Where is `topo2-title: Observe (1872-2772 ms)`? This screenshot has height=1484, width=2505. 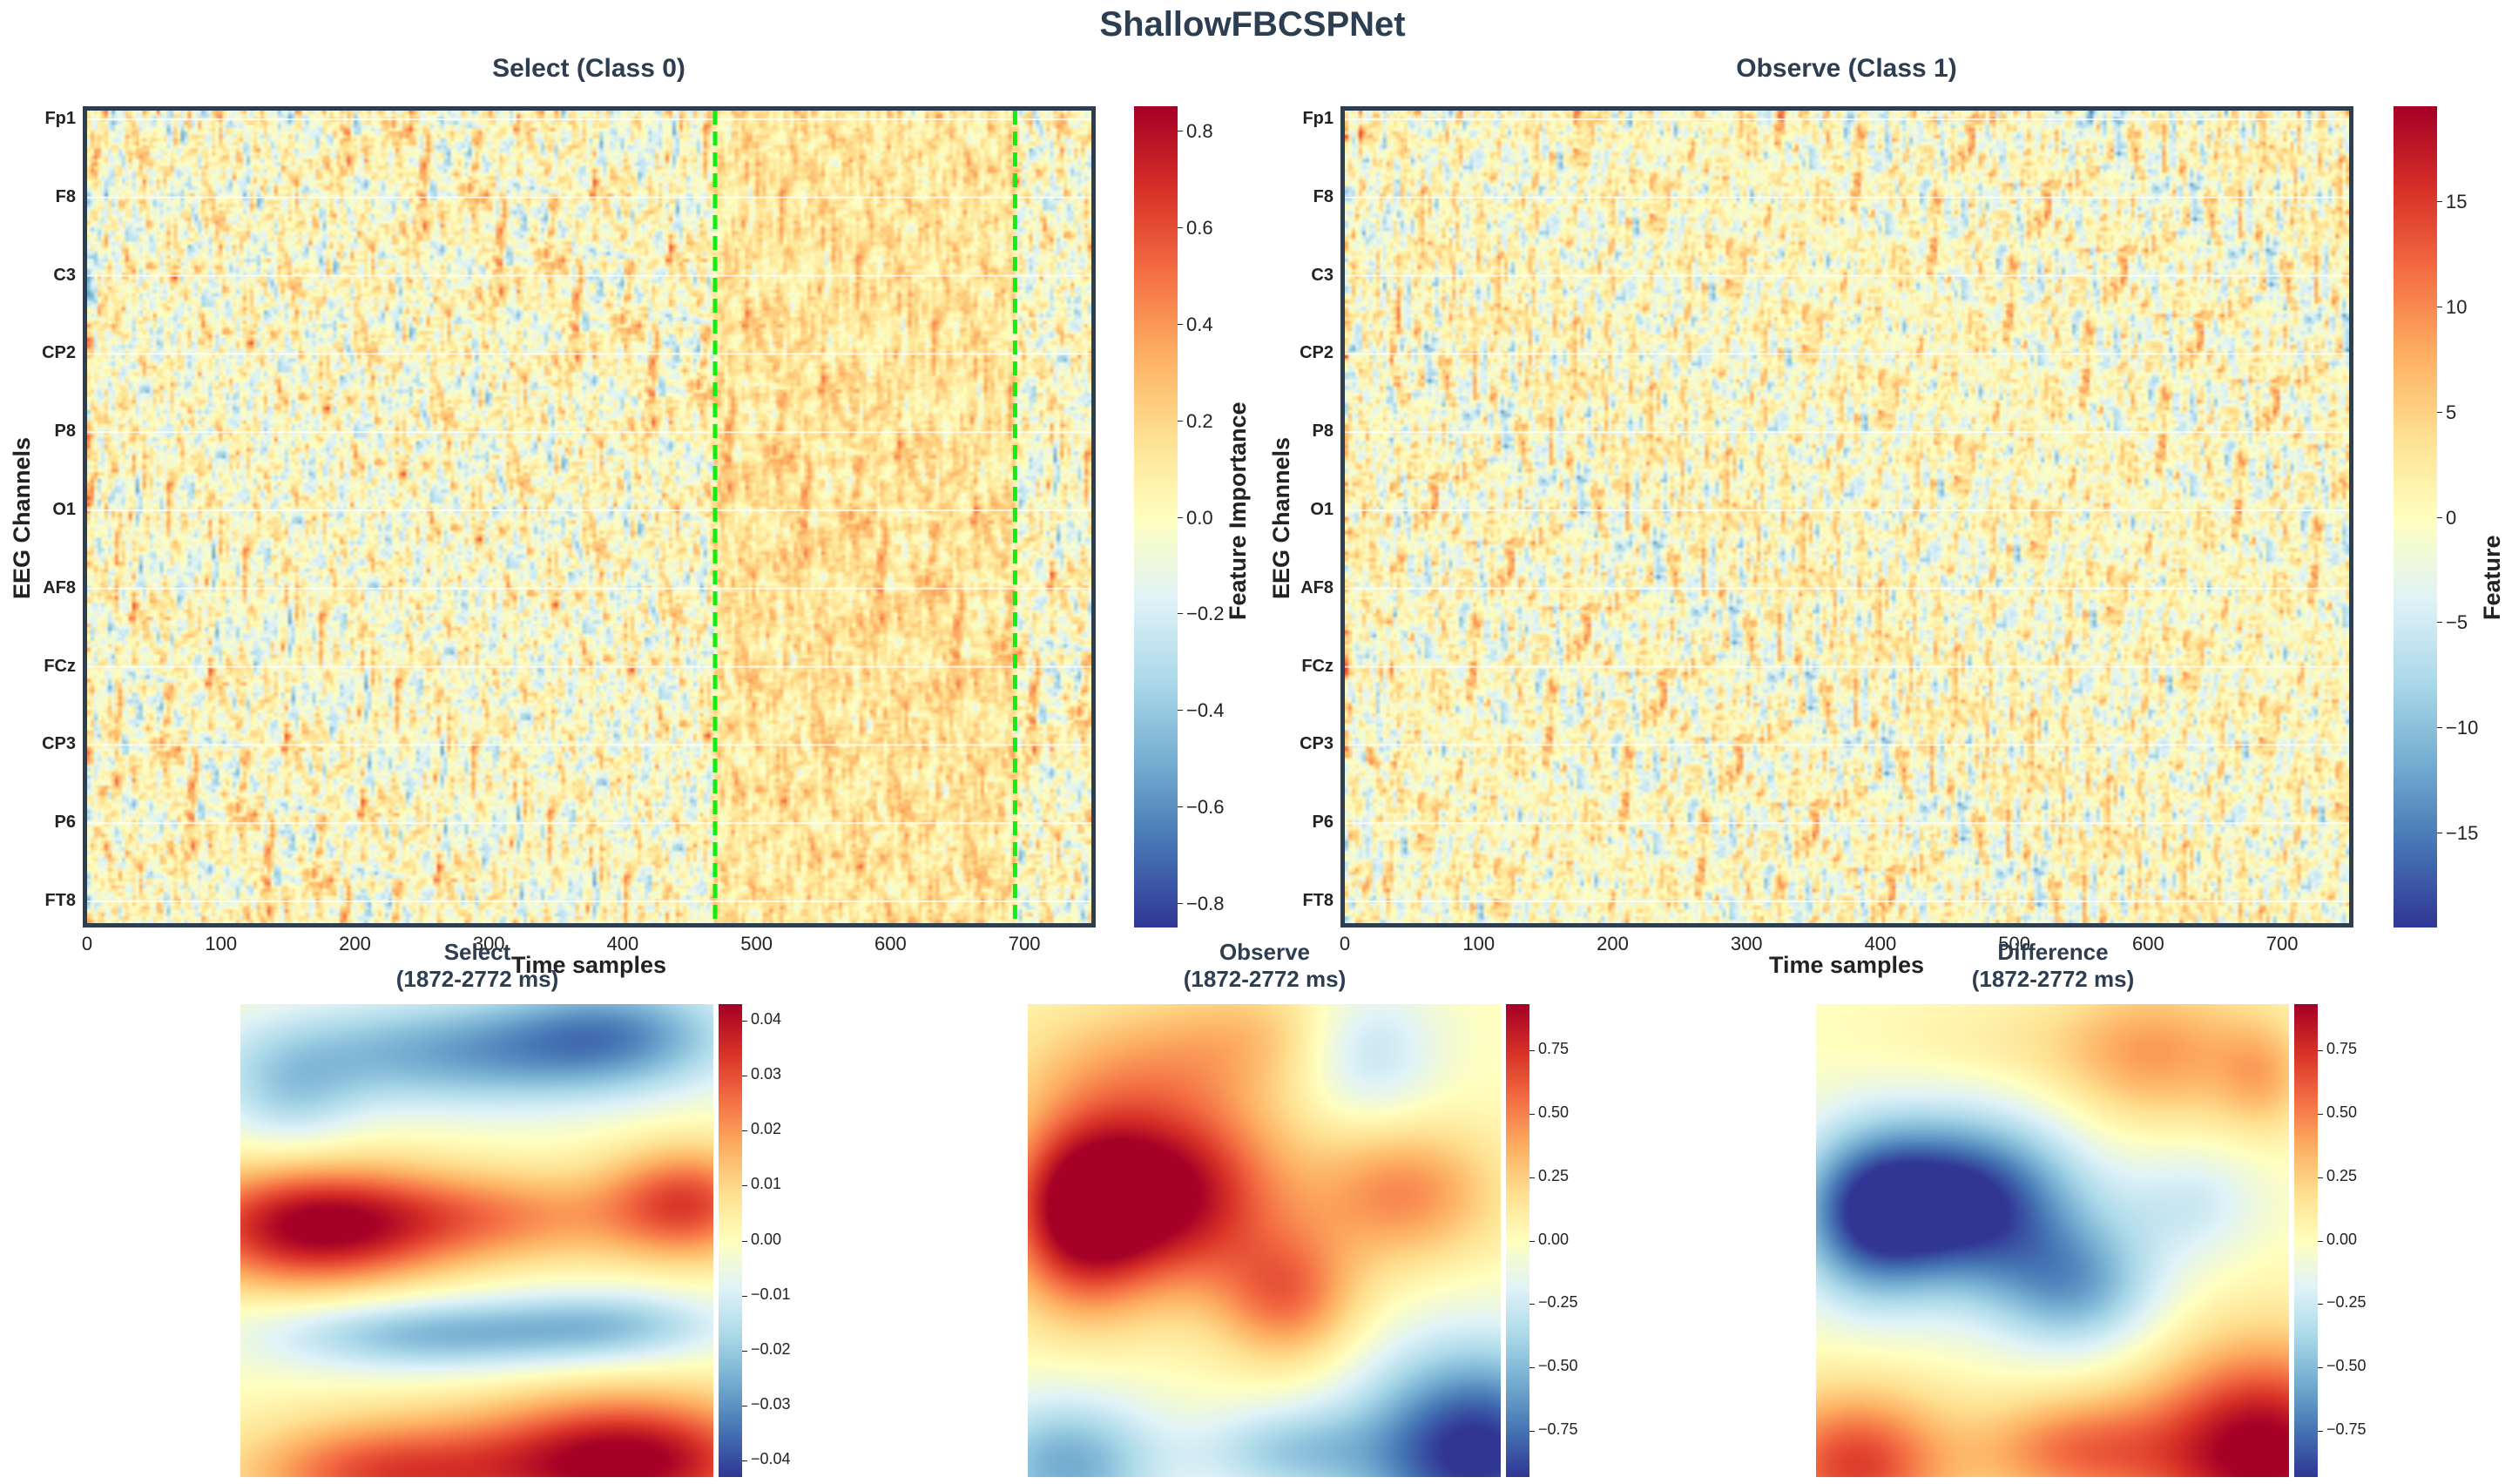
topo2-title: Observe (1872-2772 ms) is located at coordinates (1265, 966).